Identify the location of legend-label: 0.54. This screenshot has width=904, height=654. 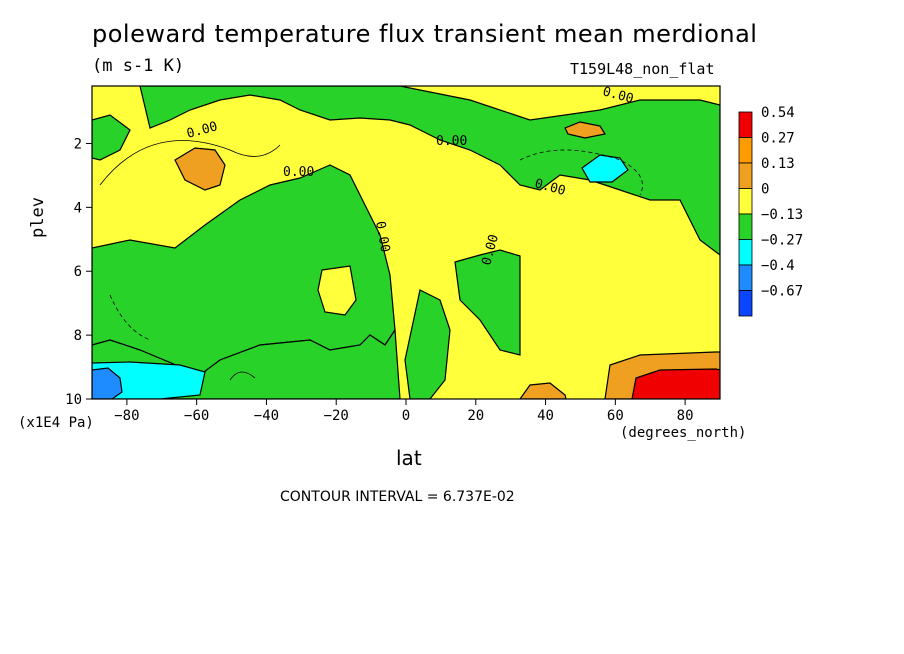
(778, 113).